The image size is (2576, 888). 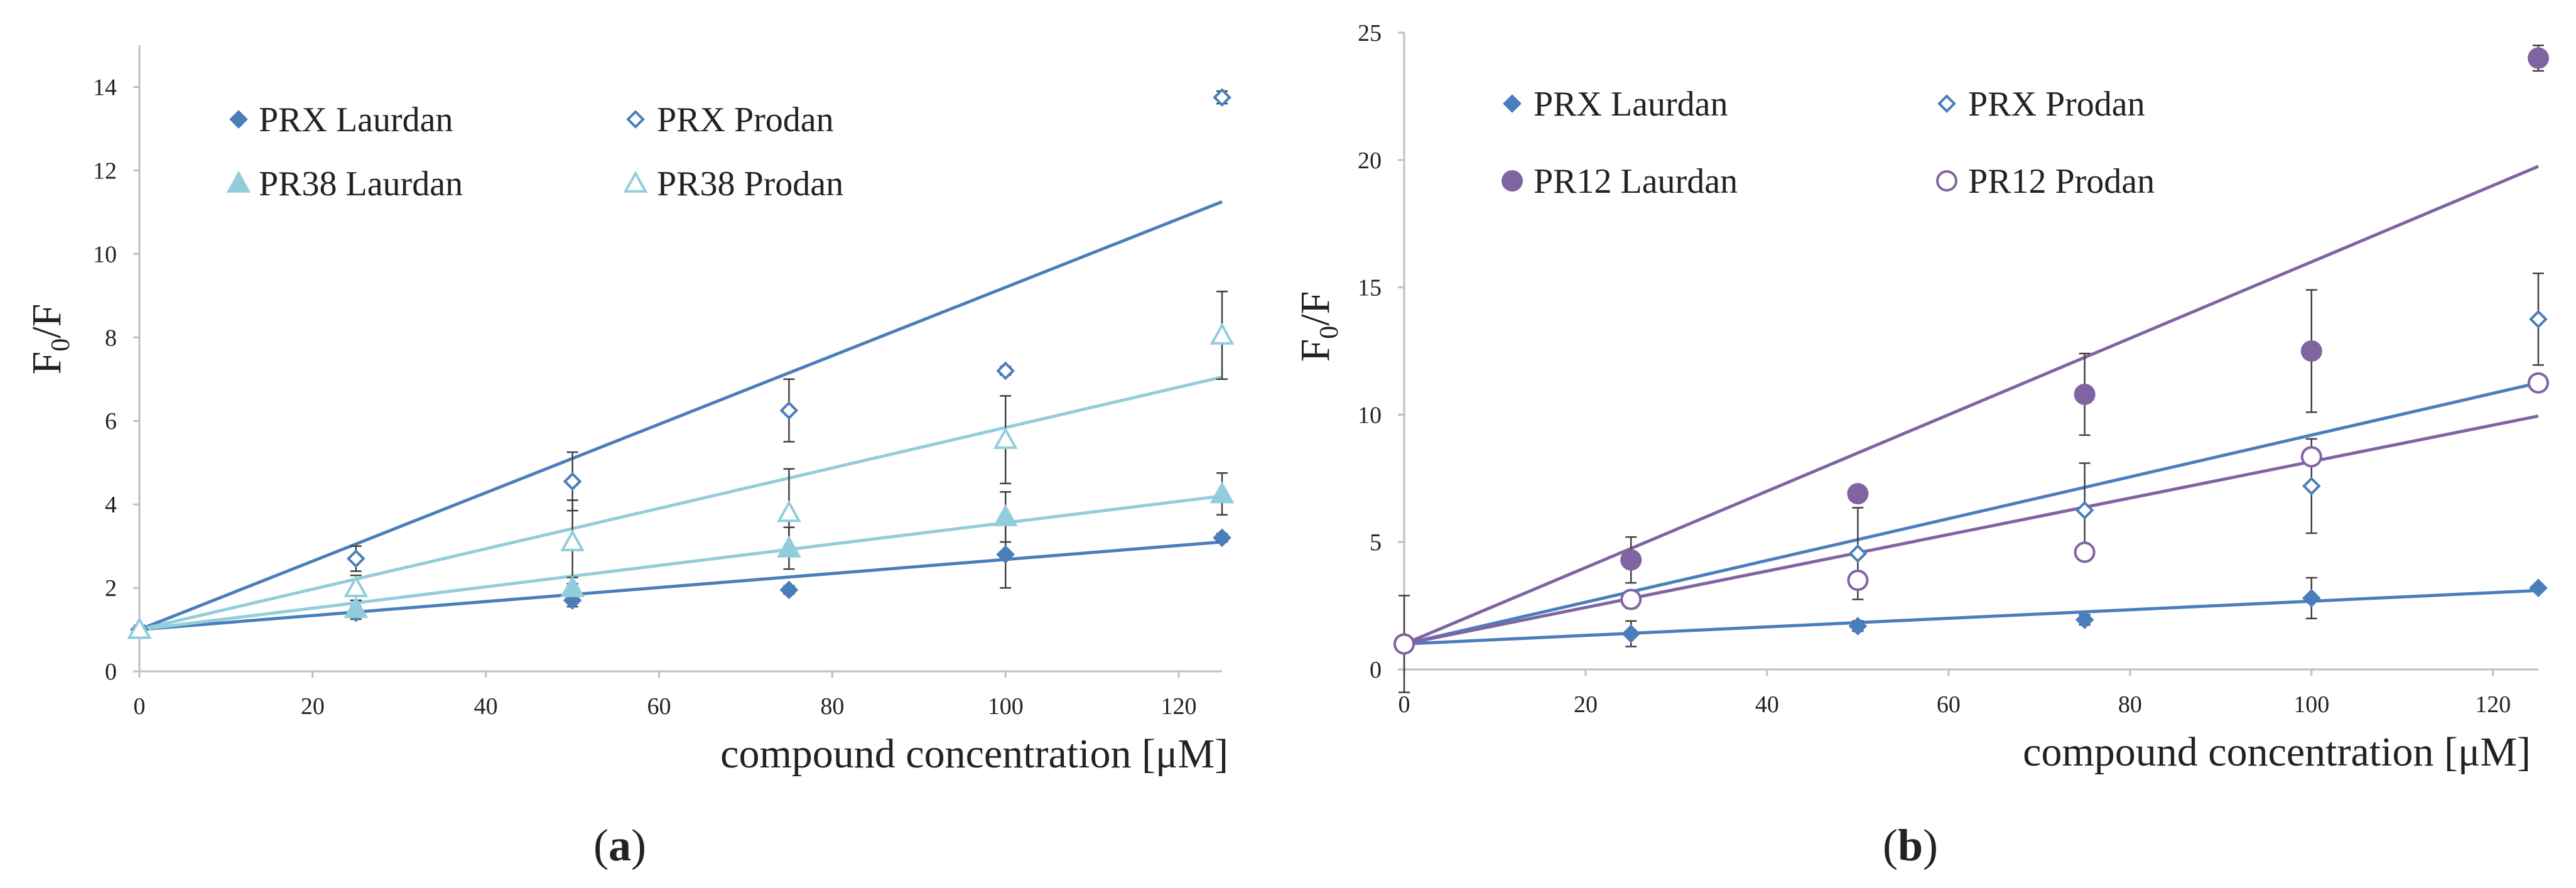 I want to click on y-tick-label: 15, so click(x=1370, y=288).